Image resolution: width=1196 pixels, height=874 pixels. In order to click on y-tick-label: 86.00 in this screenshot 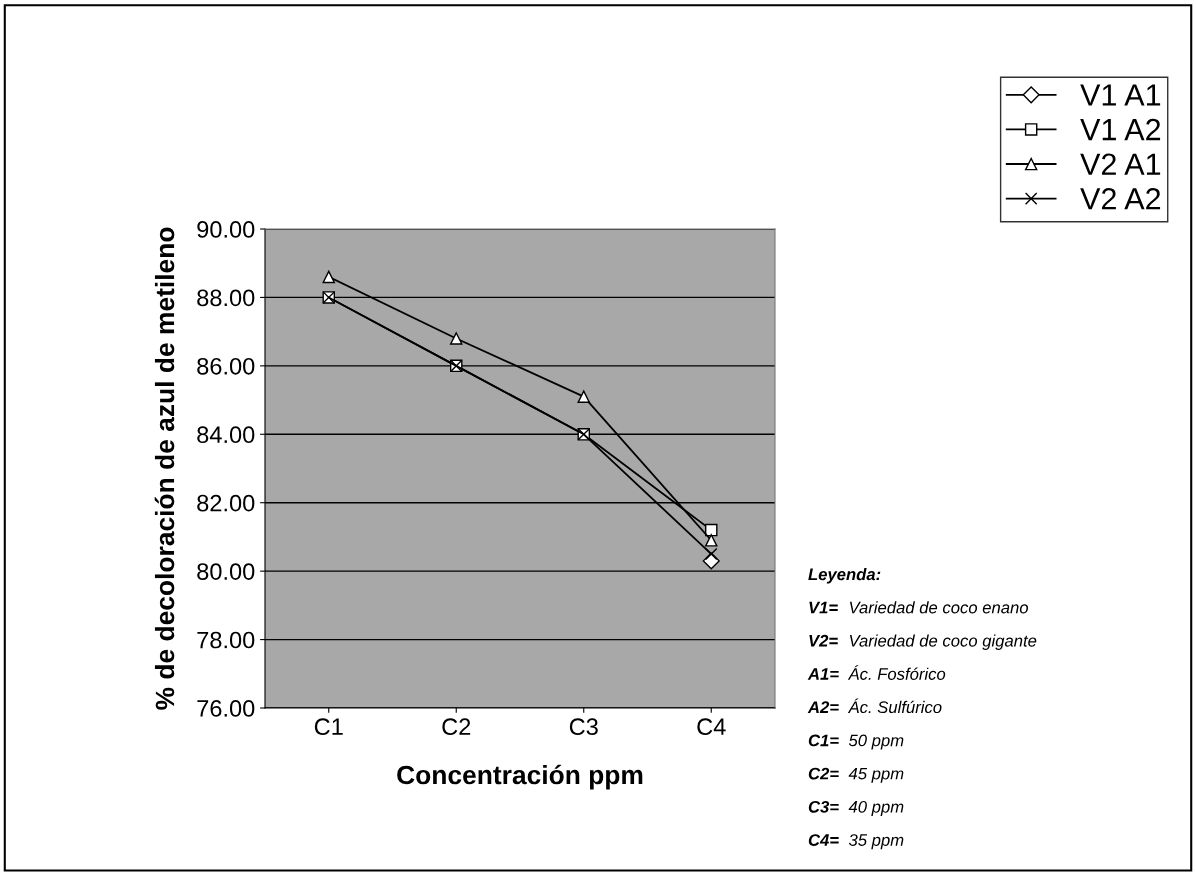, I will do `click(226, 366)`.